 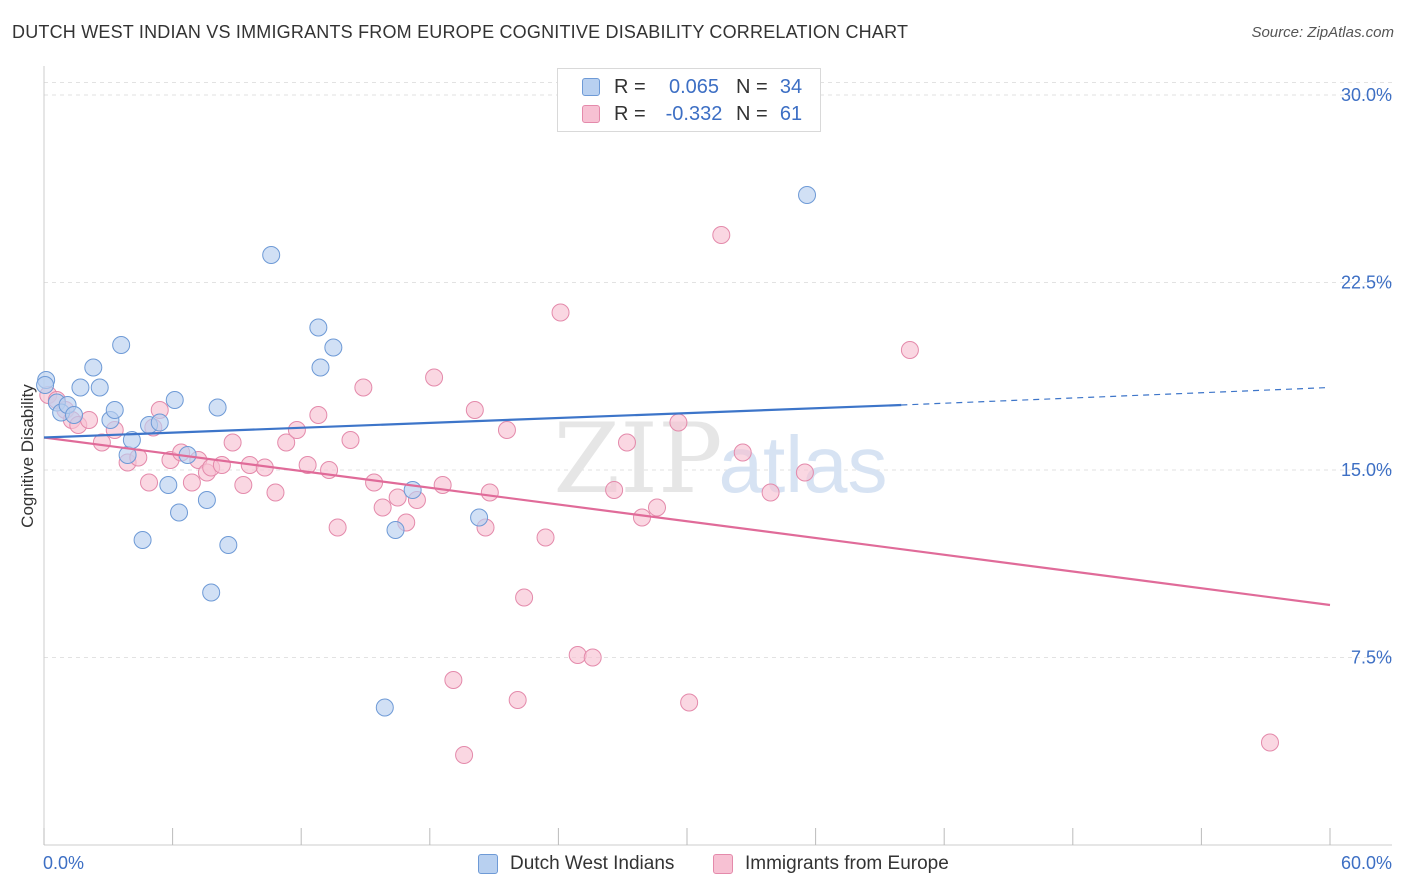 I want to click on legend-row-dutch-west-indians: R = 0.065 N = 34, so click(x=694, y=87).